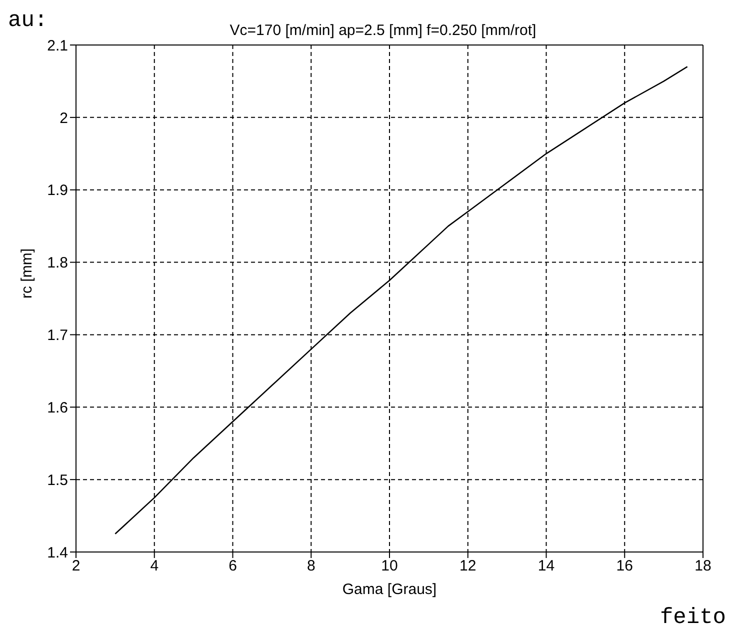 This screenshot has width=734, height=638. Describe the element at coordinates (389, 566) in the screenshot. I see `x-tick-label: 10` at that location.